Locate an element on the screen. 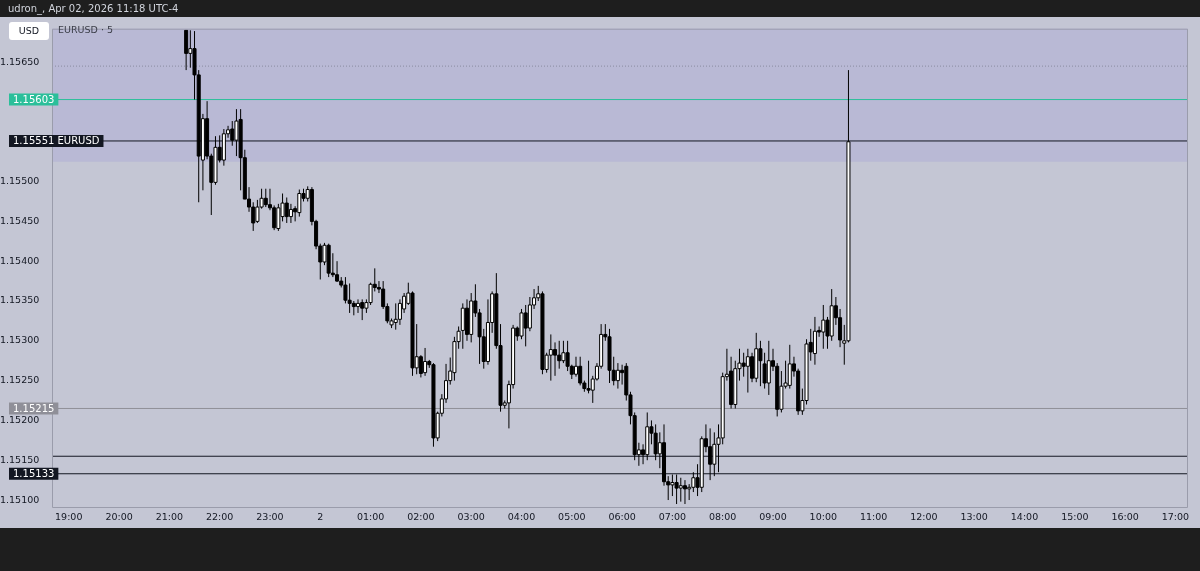 This screenshot has width=1200, height=571. y-tick-label: 1.15200 is located at coordinates (20, 419).